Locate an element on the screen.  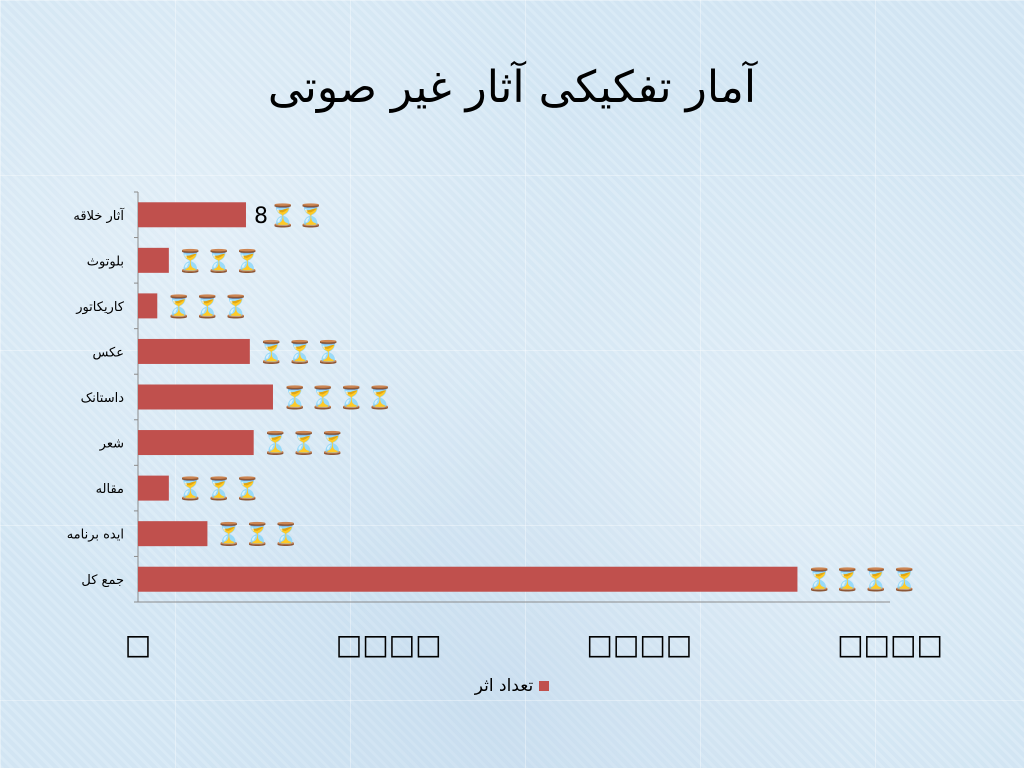
chart-title: آمار تفکیکی آثار غیر صوتی is located at coordinates (512, 87).